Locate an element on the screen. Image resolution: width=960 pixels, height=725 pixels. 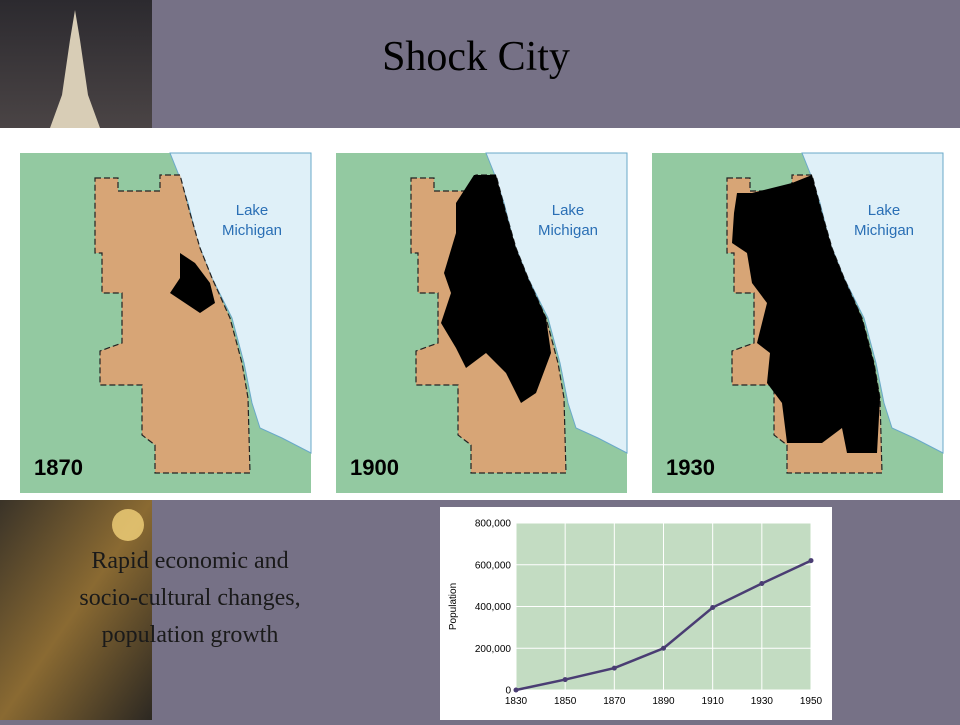
x-tick-label: 1910 is located at coordinates (713, 701).